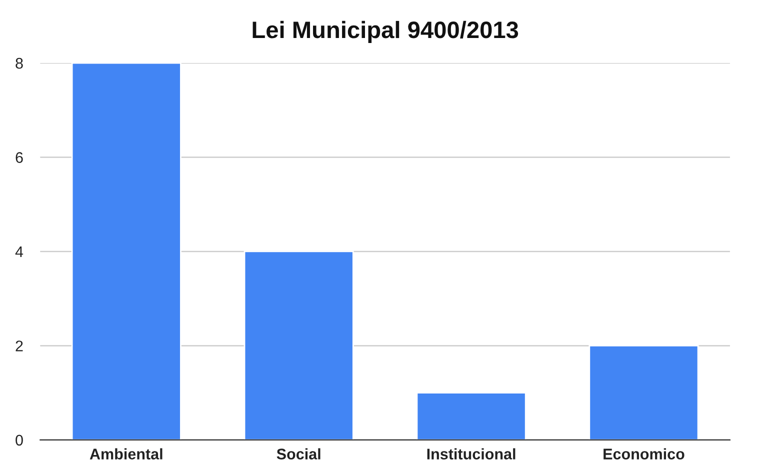 The image size is (758, 467). Describe the element at coordinates (19, 440) in the screenshot. I see `y-tick-label: 0` at that location.